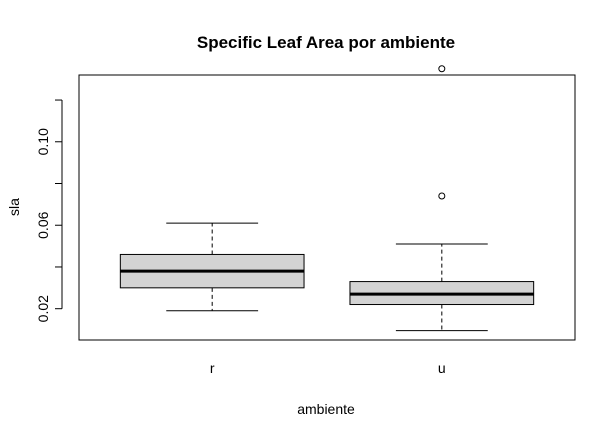  What do you see at coordinates (326, 42) in the screenshot?
I see `chart-title: Specific Leaf Area por ambiente` at bounding box center [326, 42].